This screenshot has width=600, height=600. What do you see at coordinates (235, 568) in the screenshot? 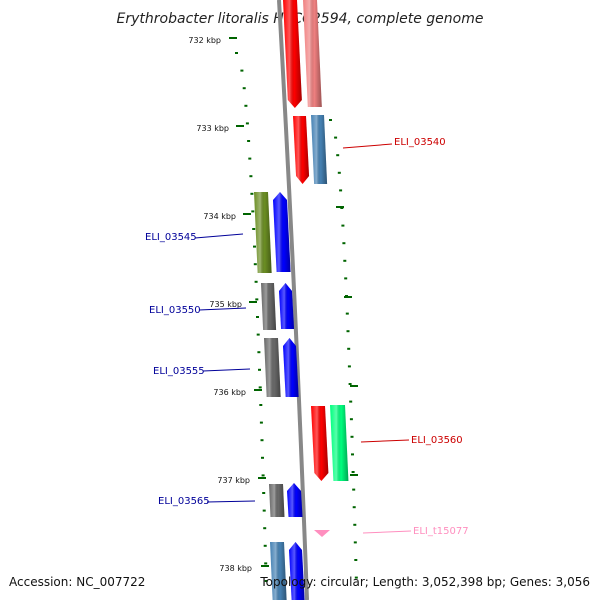
I see `tick-label: 738 kbp` at bounding box center [235, 568].